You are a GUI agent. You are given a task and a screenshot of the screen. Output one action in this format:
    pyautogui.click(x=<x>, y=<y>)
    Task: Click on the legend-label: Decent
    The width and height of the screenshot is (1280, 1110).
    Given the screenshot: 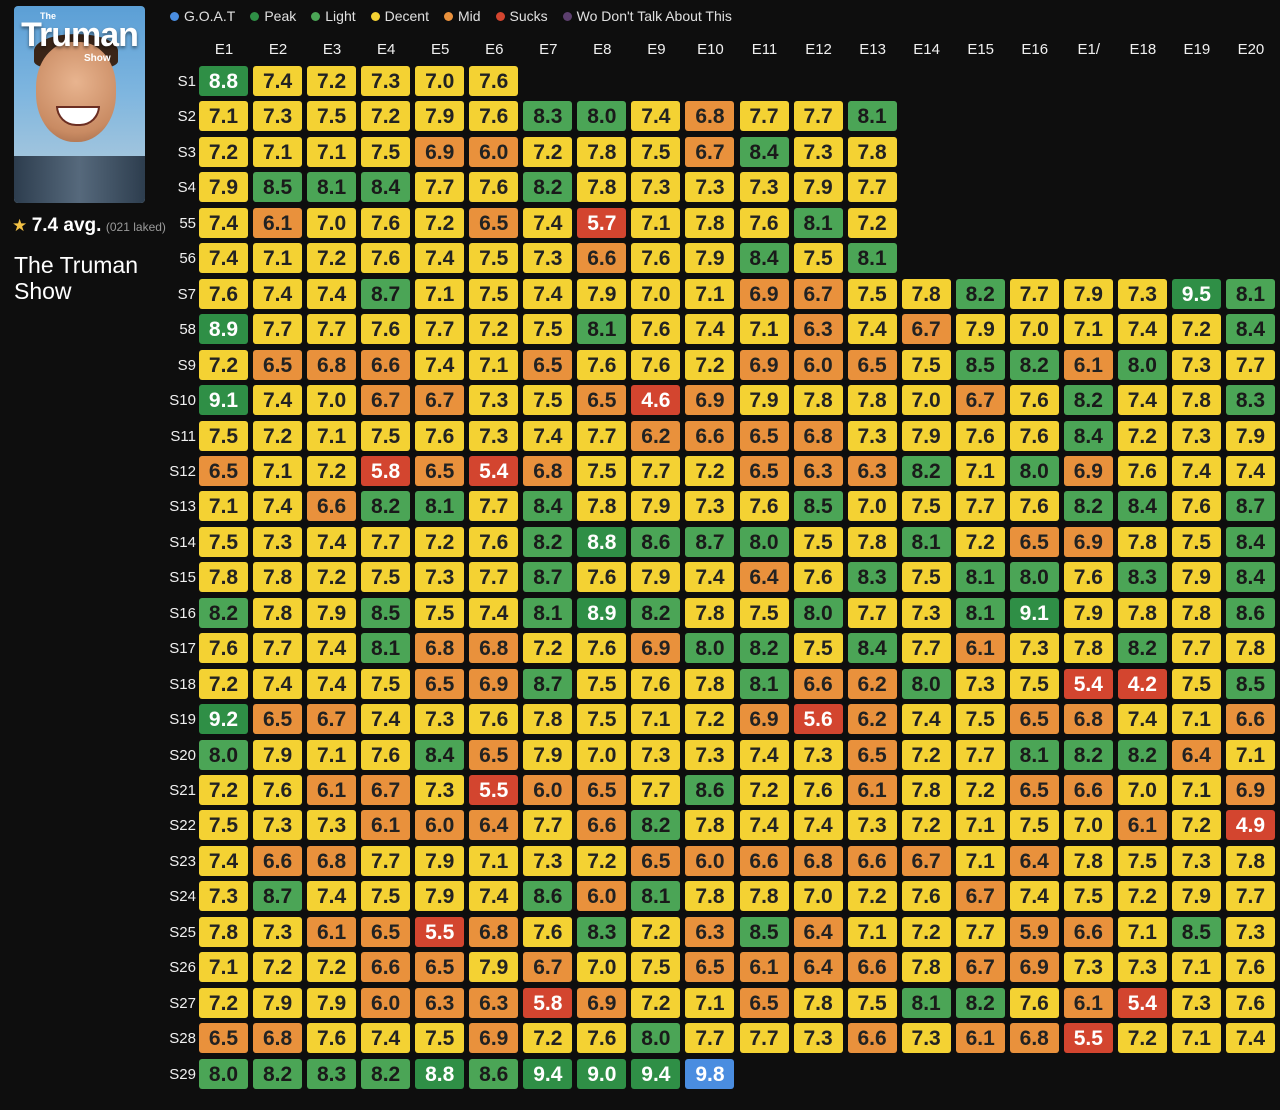 What is the action you would take?
    pyautogui.click(x=406, y=16)
    